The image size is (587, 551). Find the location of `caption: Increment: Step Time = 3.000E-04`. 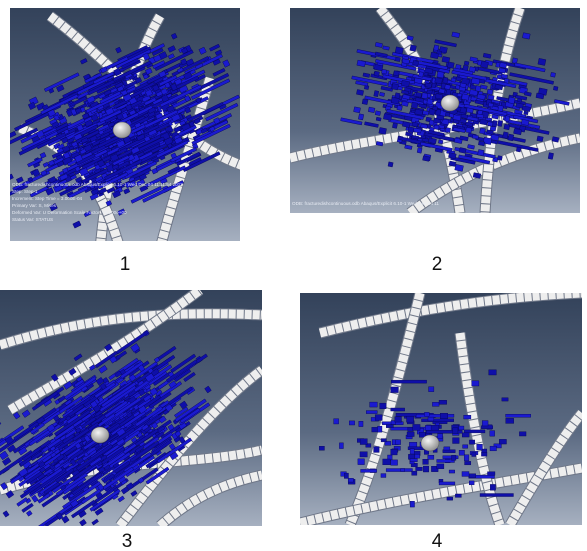

caption: Increment: Step Time = 3.000E-04 is located at coordinates (47, 198).